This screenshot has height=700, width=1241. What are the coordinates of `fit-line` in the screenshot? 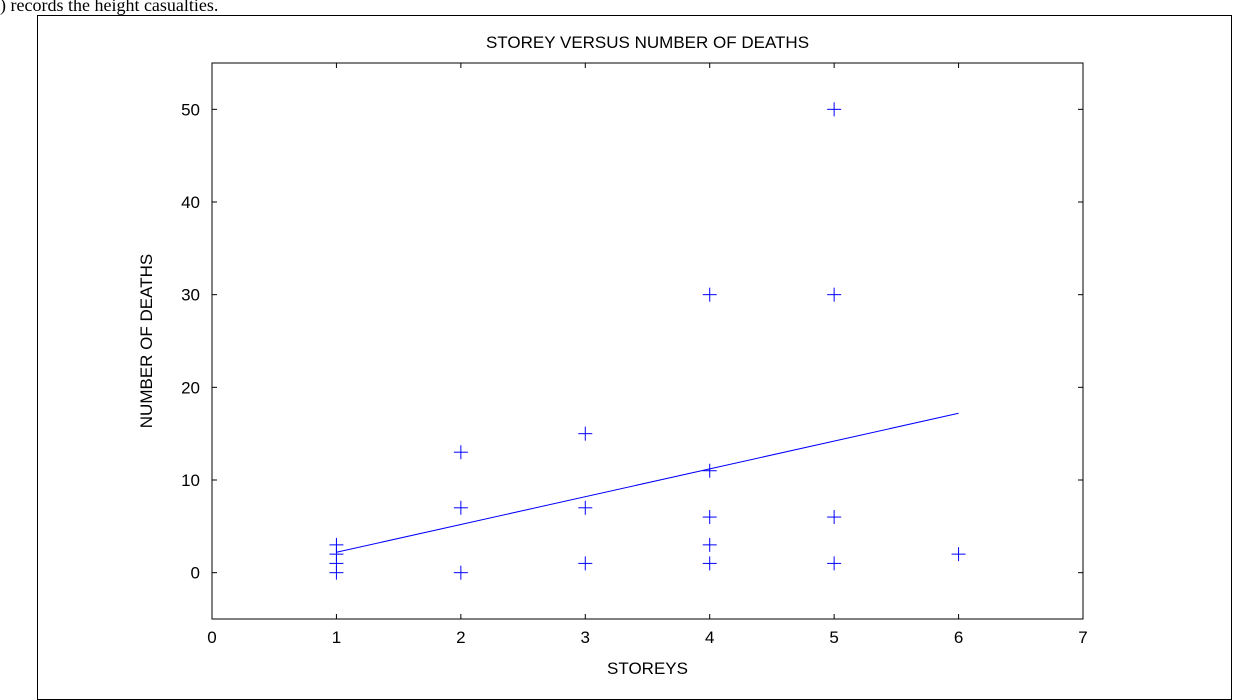 It's located at (647, 482).